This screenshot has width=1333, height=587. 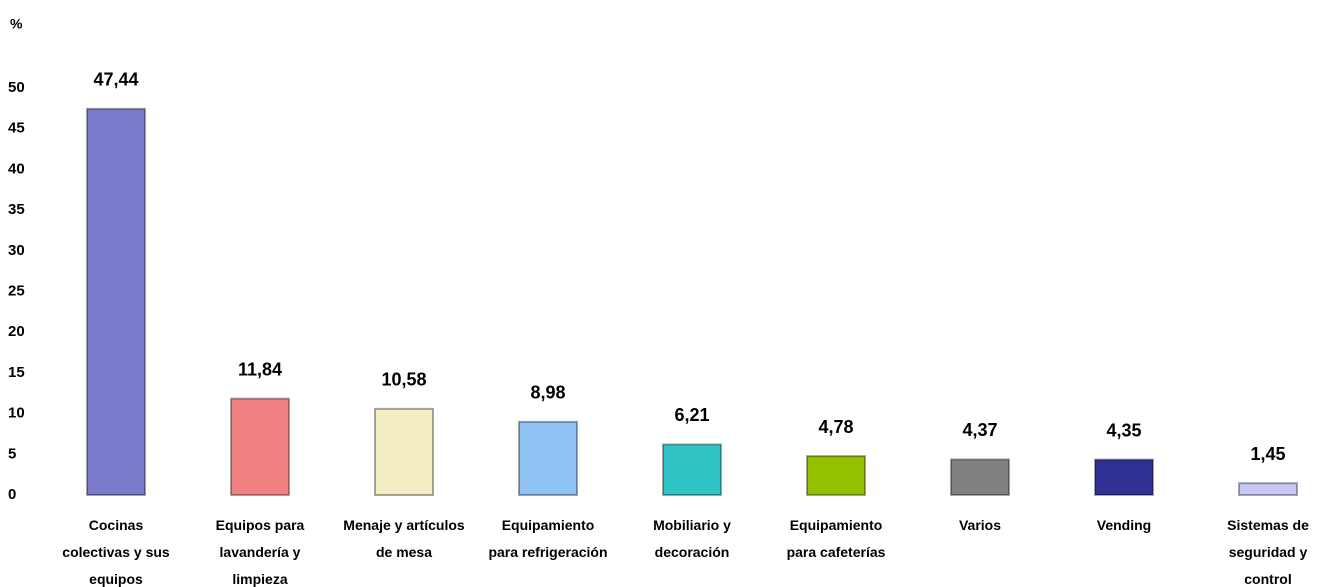 I want to click on y-tick-label: 50, so click(x=16, y=87).